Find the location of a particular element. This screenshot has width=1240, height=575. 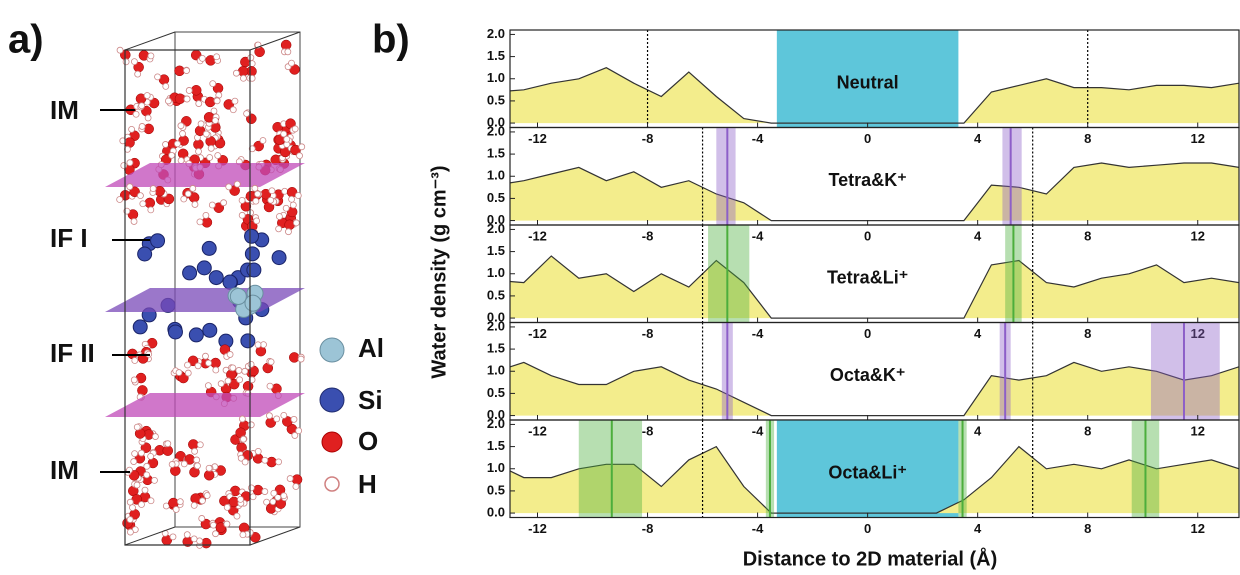

x-tick-label: 12 is located at coordinates (1198, 528).